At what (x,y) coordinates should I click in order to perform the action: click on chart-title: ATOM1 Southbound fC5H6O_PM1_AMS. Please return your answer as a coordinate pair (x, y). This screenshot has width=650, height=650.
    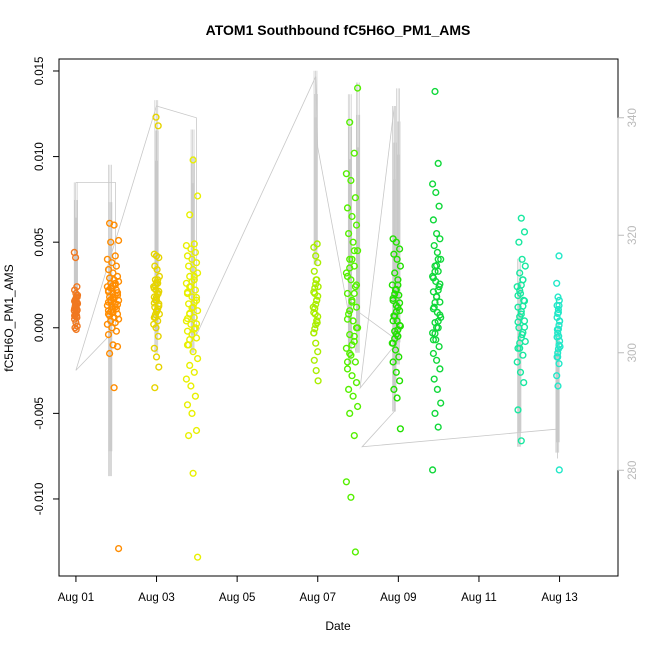
    Looking at the image, I should click on (338, 30).